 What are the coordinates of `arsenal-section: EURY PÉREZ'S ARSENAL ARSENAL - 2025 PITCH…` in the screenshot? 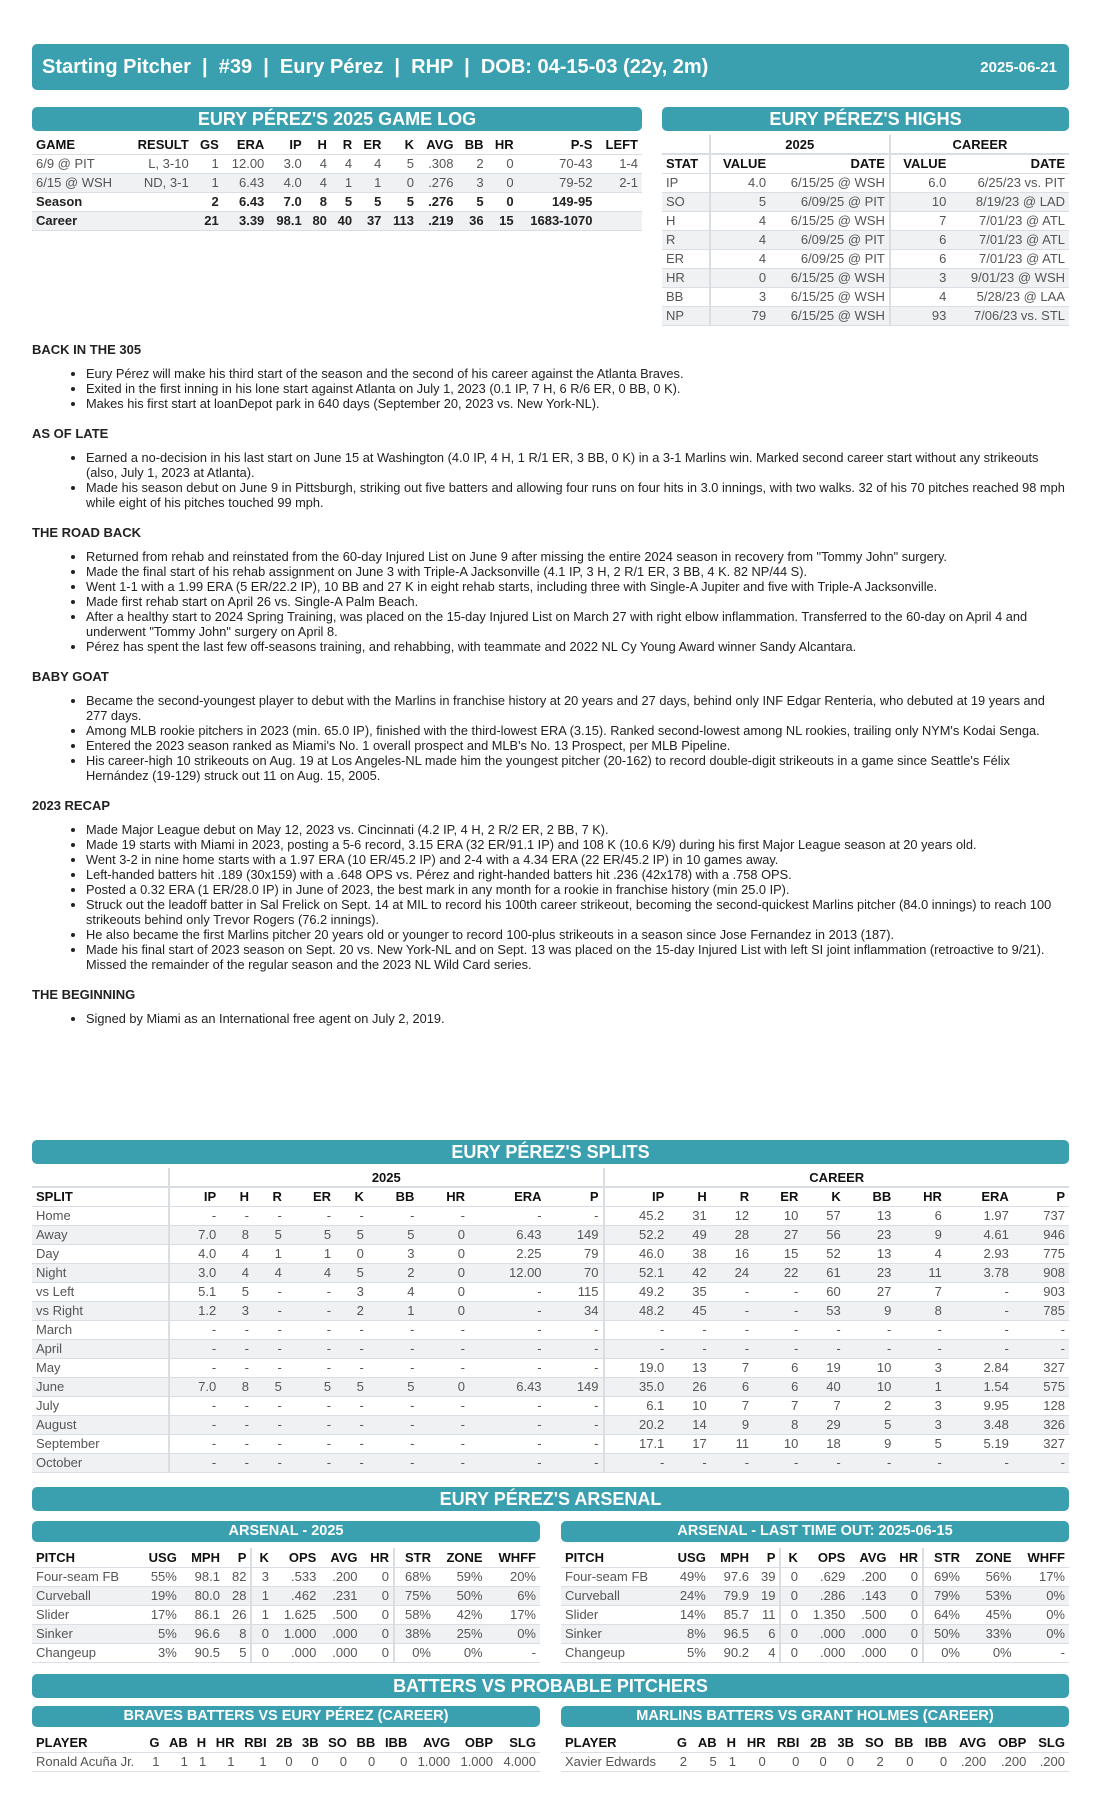 It's located at (550, 1575).